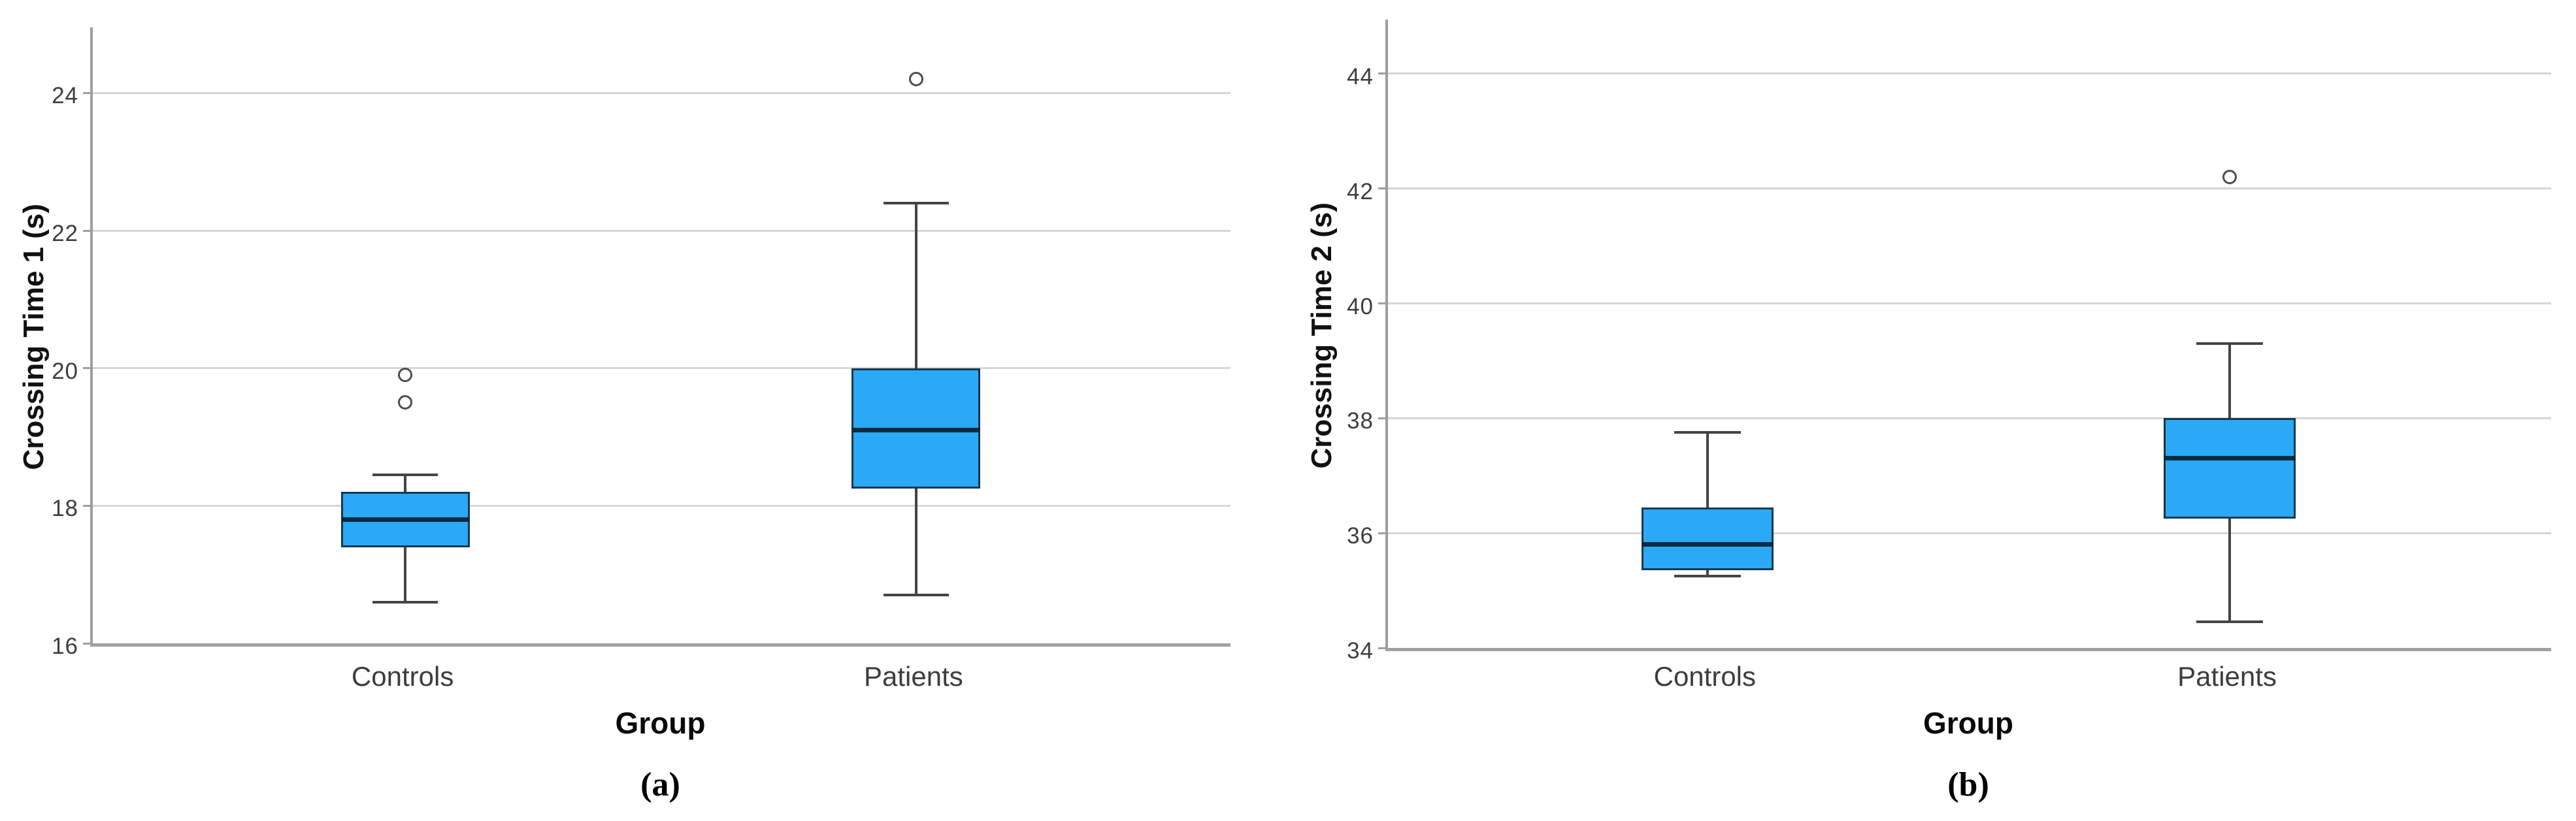 The image size is (2576, 821). Describe the element at coordinates (65, 96) in the screenshot. I see `y-tick-label-24: 24` at that location.